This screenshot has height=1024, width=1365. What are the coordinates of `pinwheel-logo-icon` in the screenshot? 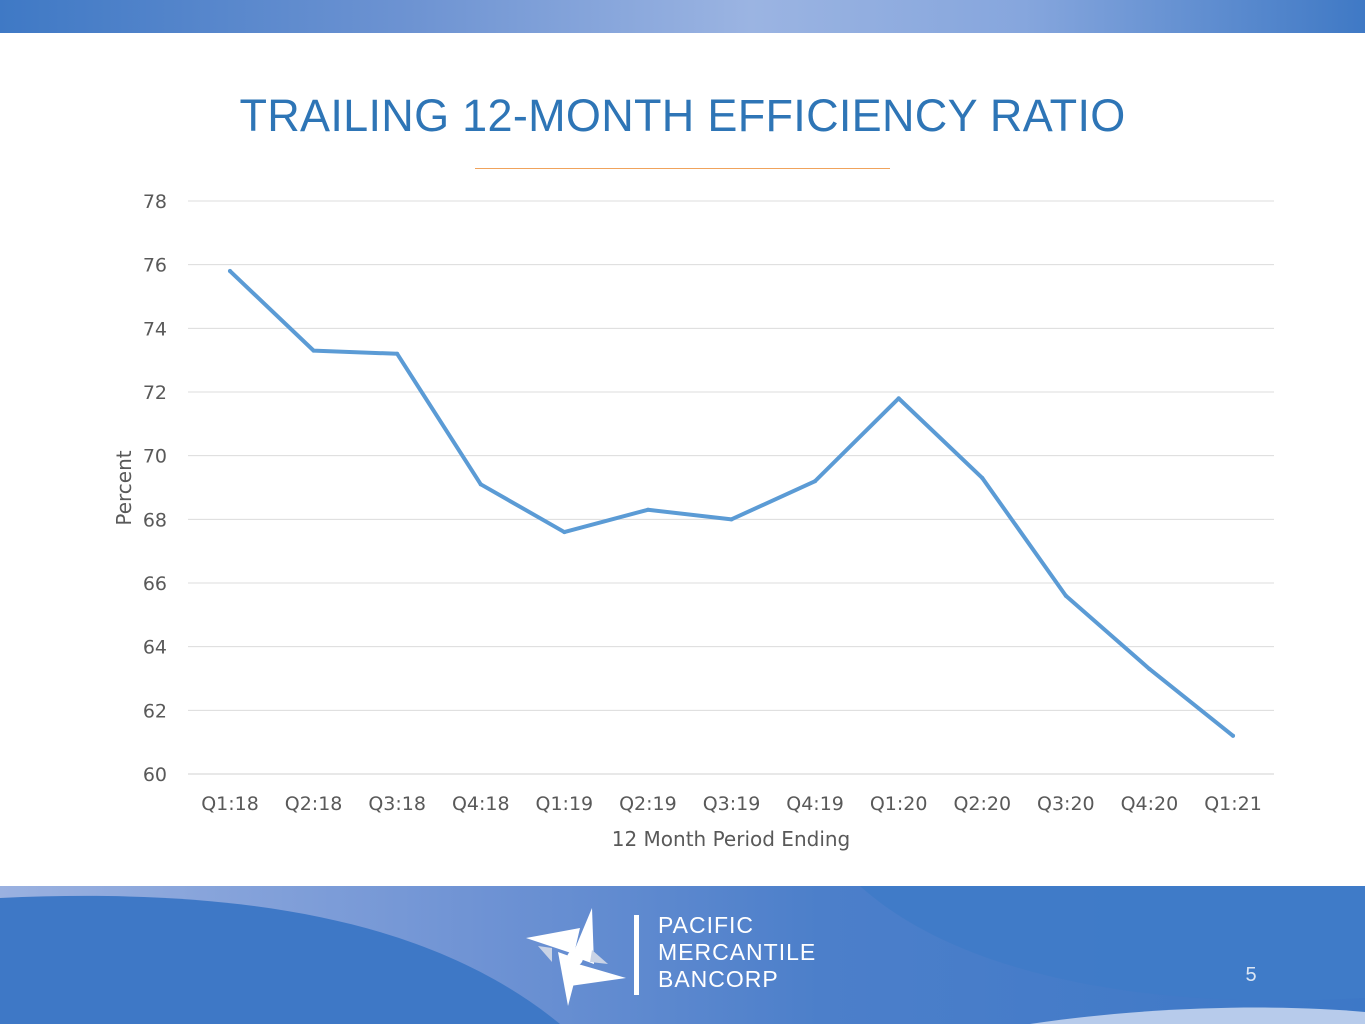 It's located at (576, 957).